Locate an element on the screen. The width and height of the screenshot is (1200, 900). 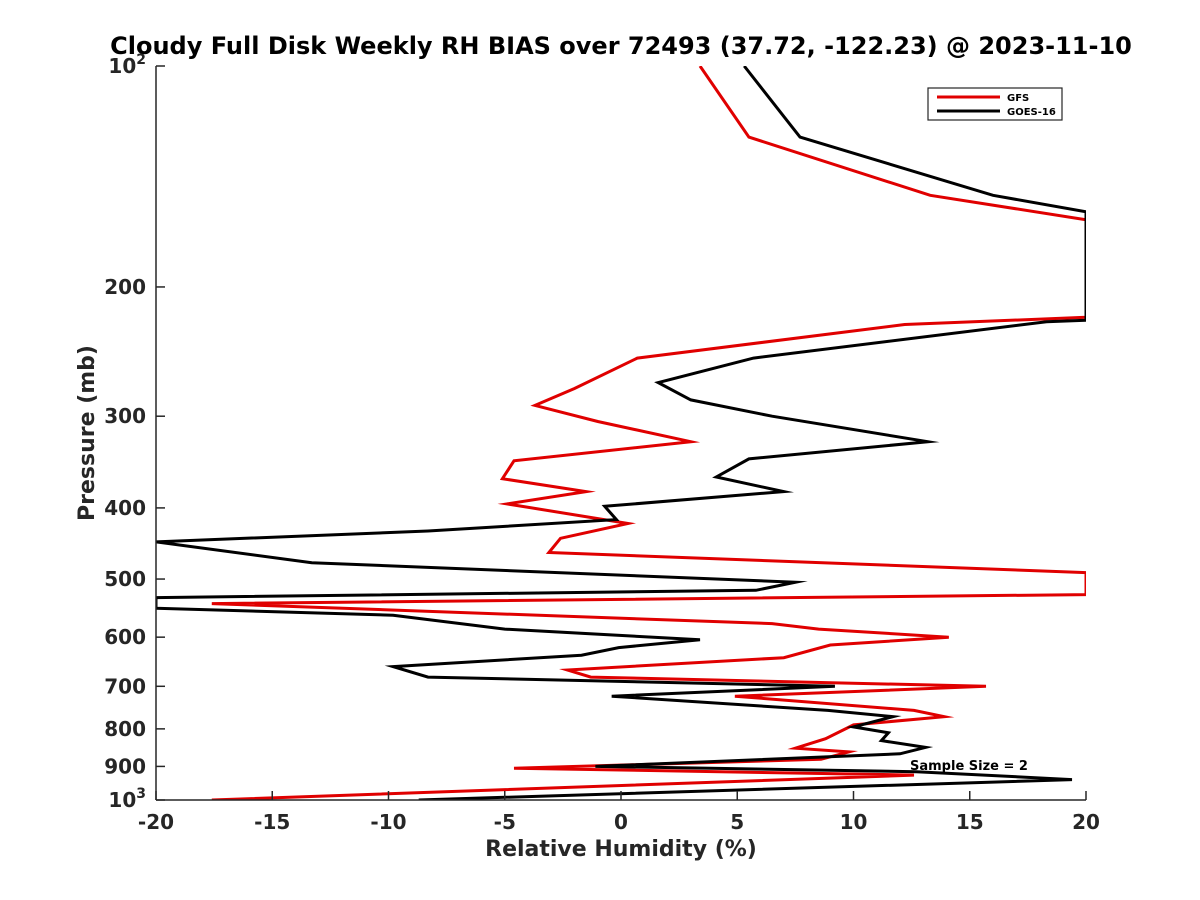
y-tick-label: 700 is located at coordinates (125, 686).